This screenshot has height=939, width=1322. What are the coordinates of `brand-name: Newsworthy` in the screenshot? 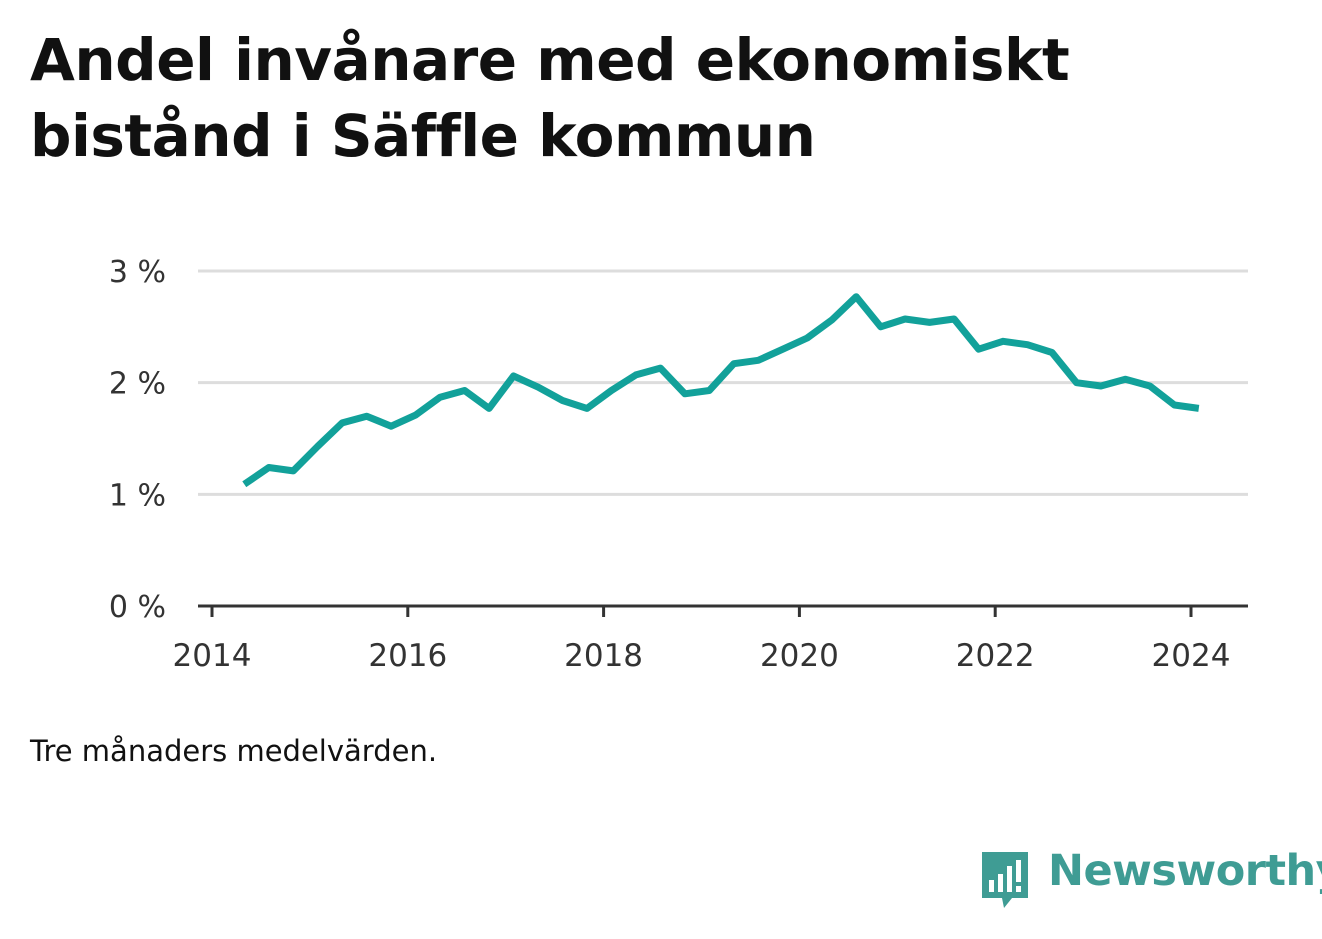 It's located at (1185, 871).